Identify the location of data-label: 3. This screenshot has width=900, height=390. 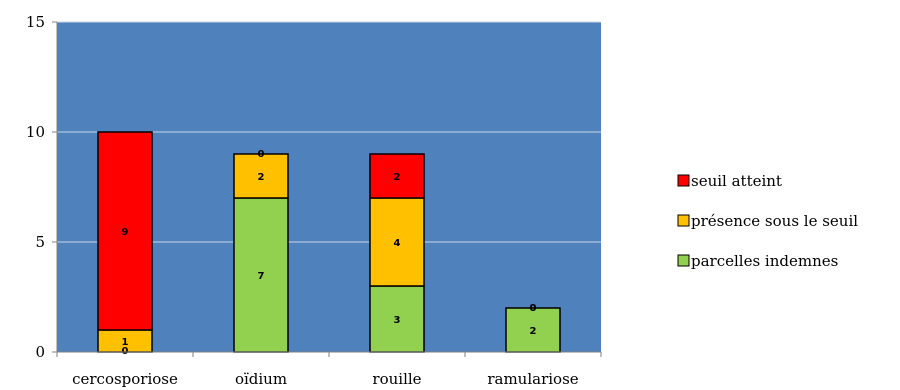
(397, 320).